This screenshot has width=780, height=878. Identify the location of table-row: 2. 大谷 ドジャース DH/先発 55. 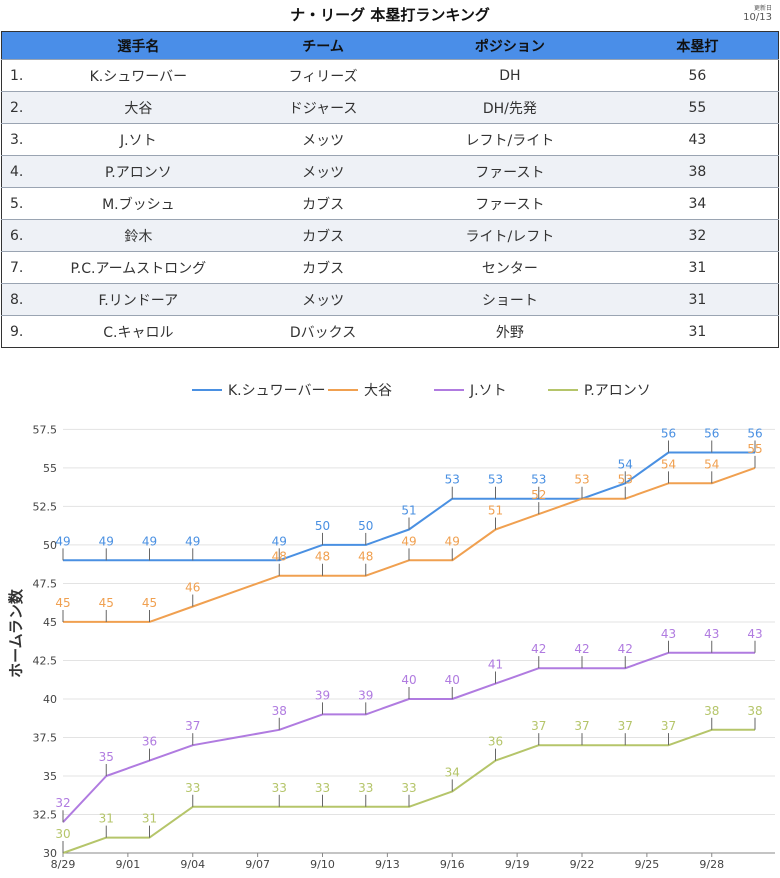
(390, 107).